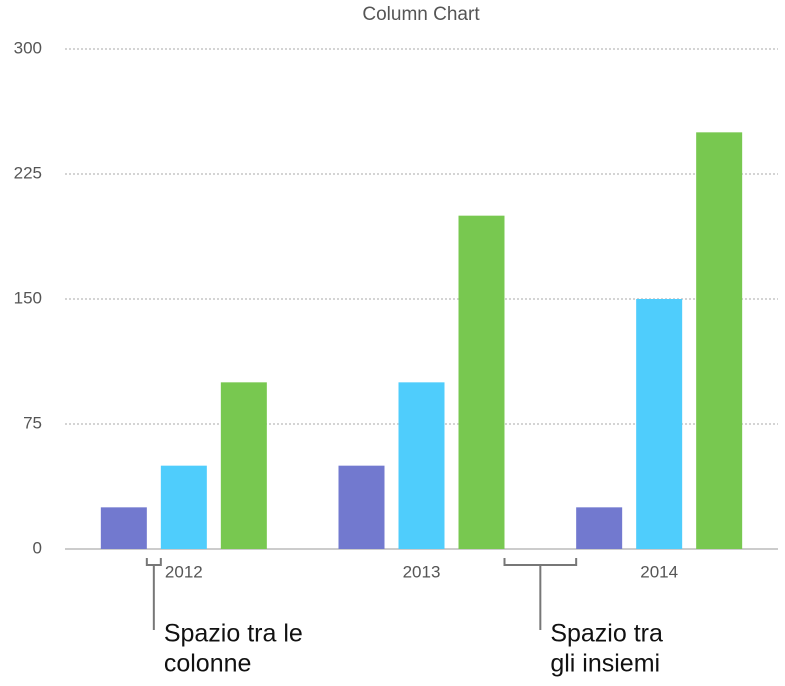 The width and height of the screenshot is (785, 686). I want to click on chart-title: Column Chart, so click(421, 14).